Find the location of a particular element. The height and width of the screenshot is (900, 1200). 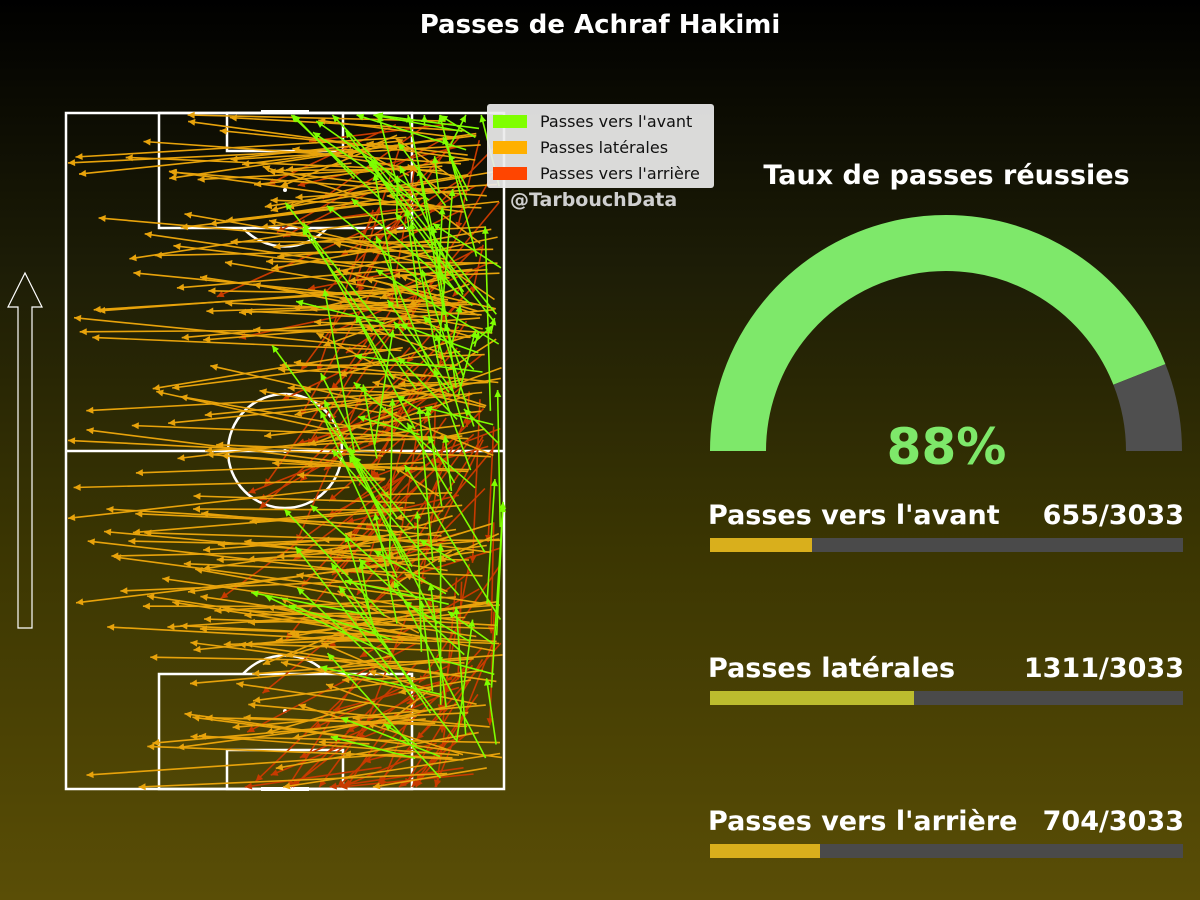

center-circle is located at coordinates (285, 451).